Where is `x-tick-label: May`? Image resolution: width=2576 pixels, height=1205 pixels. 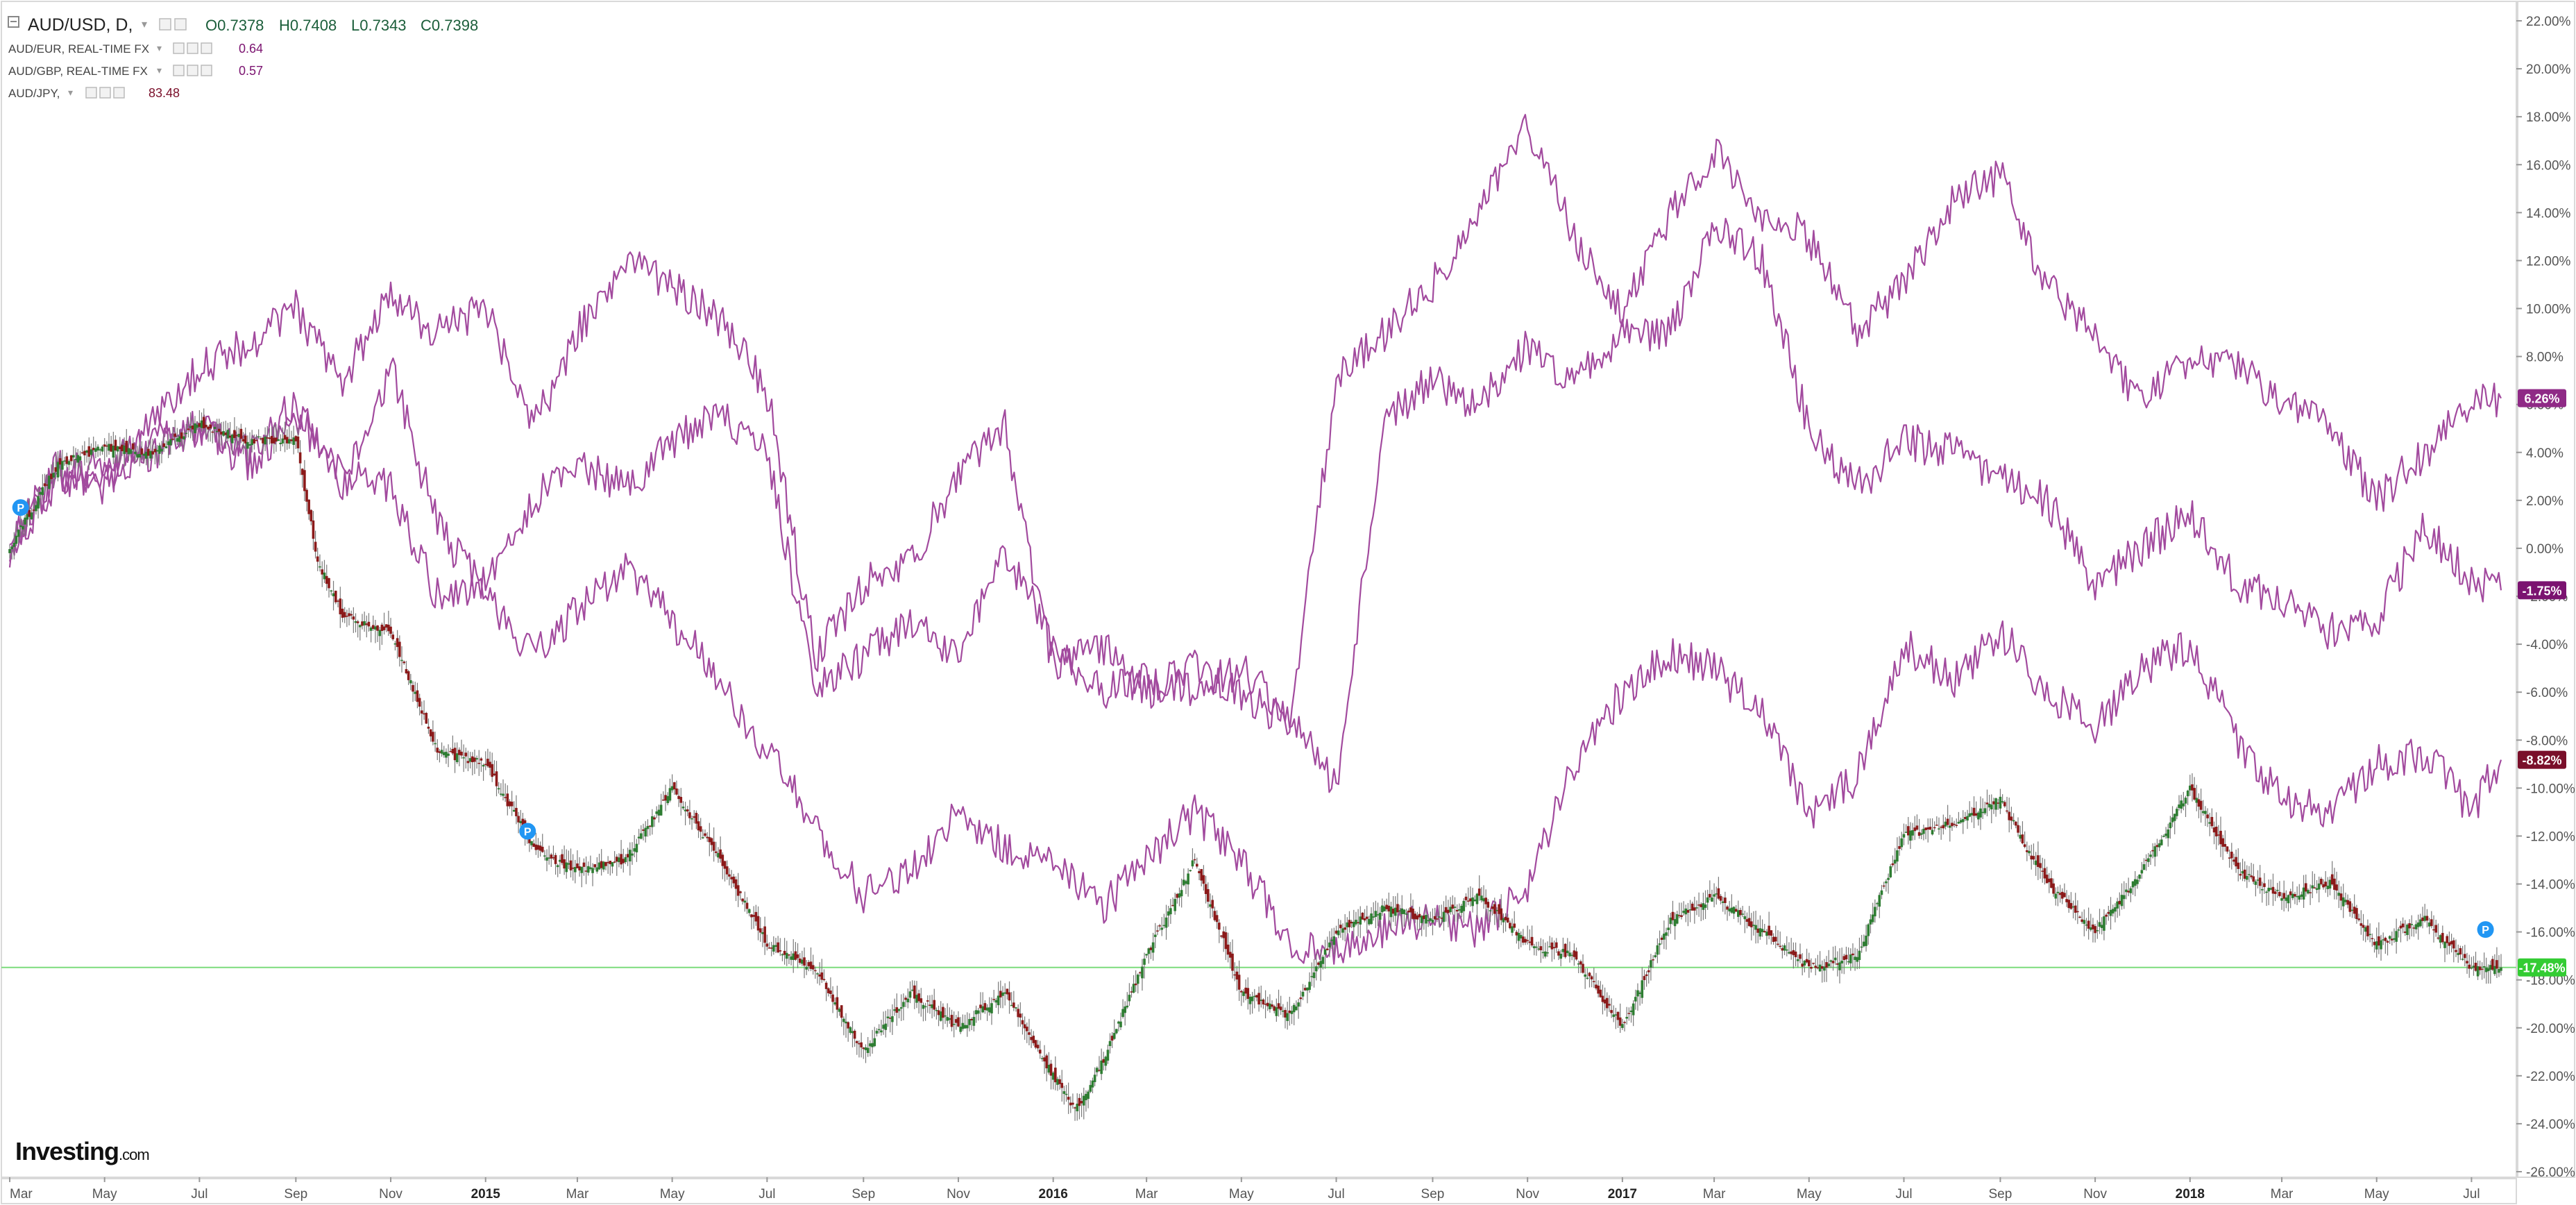
x-tick-label: May is located at coordinates (1810, 1194).